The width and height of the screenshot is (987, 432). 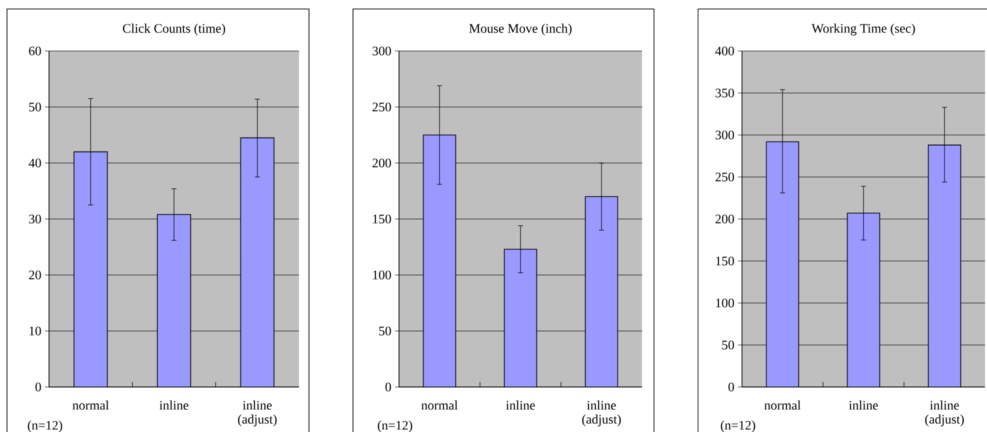 I want to click on y-tick-label: 400, so click(x=724, y=51).